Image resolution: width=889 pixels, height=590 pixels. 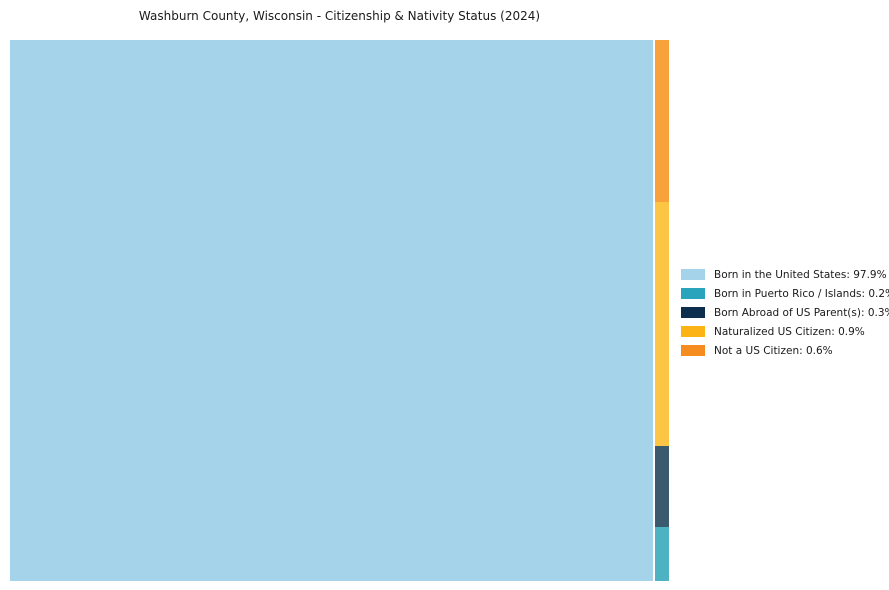 I want to click on legend-row-naturalized-us-citizen: Naturalized US Citizen: 0.9%, so click(x=785, y=331).